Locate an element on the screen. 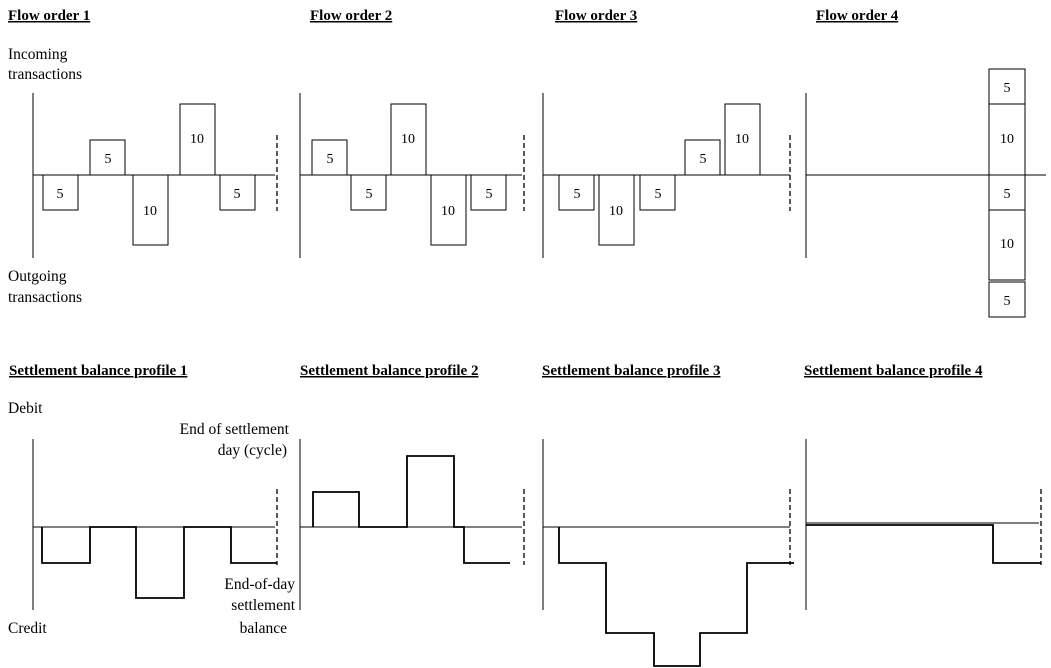 The image size is (1051, 668). flow-panel-title: Flow order 2 is located at coordinates (351, 16).